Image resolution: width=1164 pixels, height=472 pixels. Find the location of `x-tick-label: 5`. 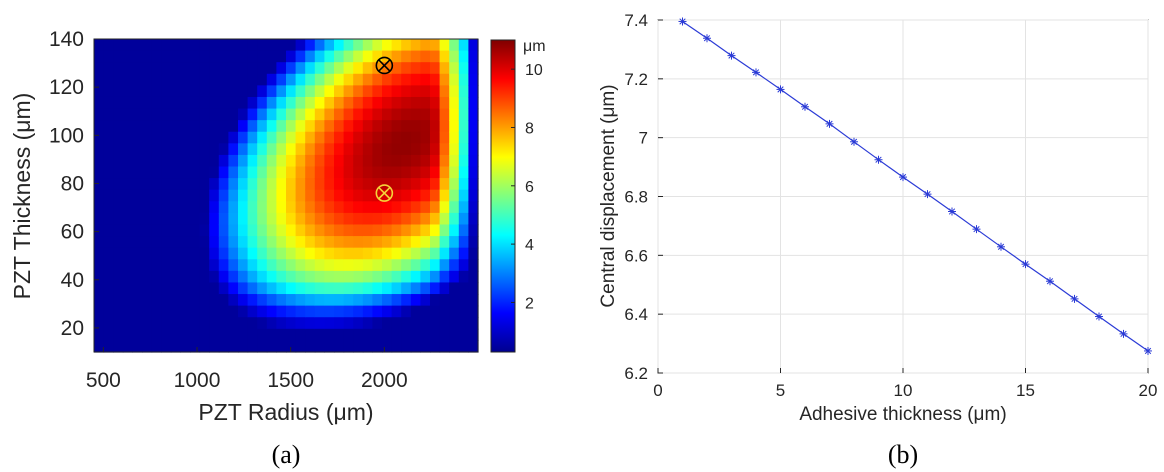

x-tick-label: 5 is located at coordinates (780, 390).